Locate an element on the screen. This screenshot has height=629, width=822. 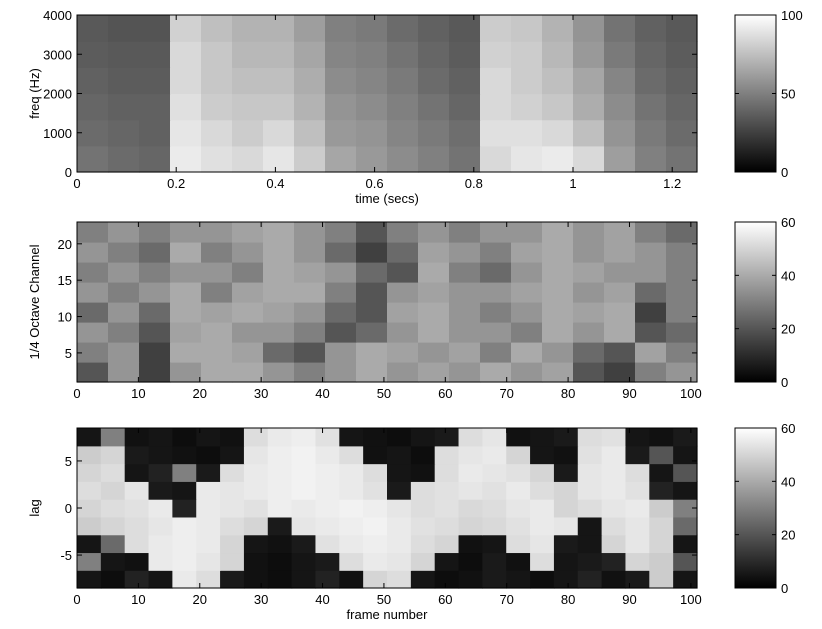
y-axis-label: 1/4 Octave Channel is located at coordinates (34, 301).